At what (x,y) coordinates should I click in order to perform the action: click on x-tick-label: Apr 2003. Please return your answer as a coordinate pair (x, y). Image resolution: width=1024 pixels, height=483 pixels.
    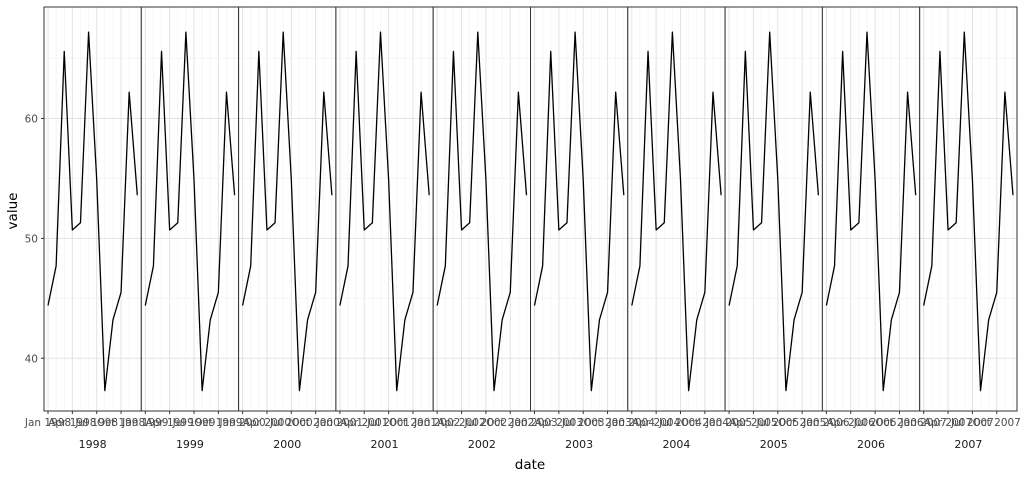
    Looking at the image, I should click on (559, 423).